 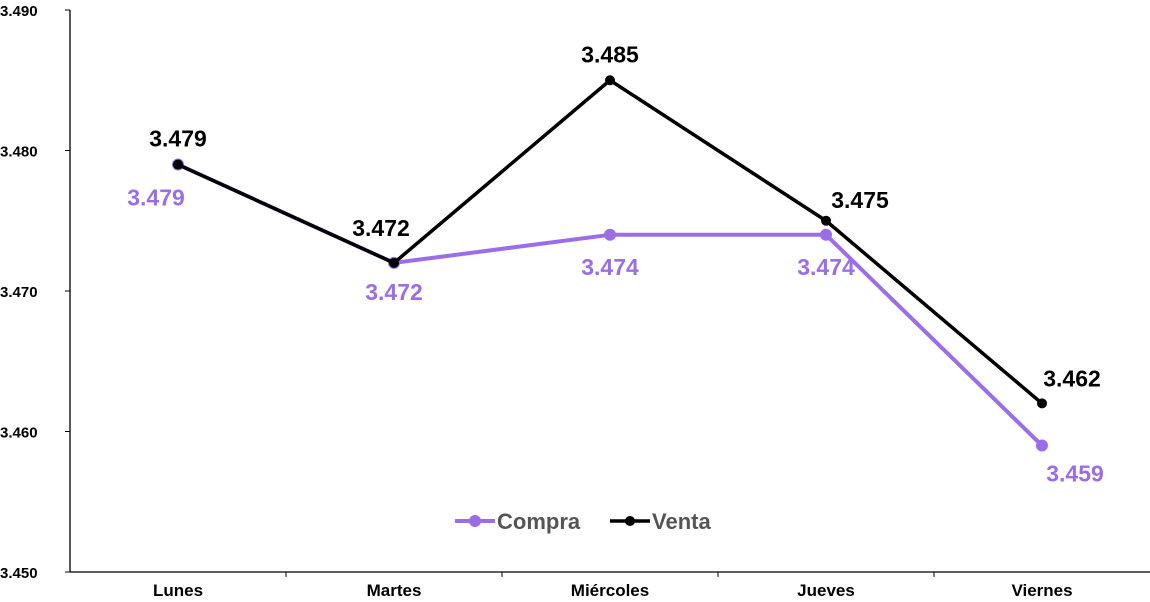 I want to click on y-tick-label: 3.490, so click(x=19, y=11).